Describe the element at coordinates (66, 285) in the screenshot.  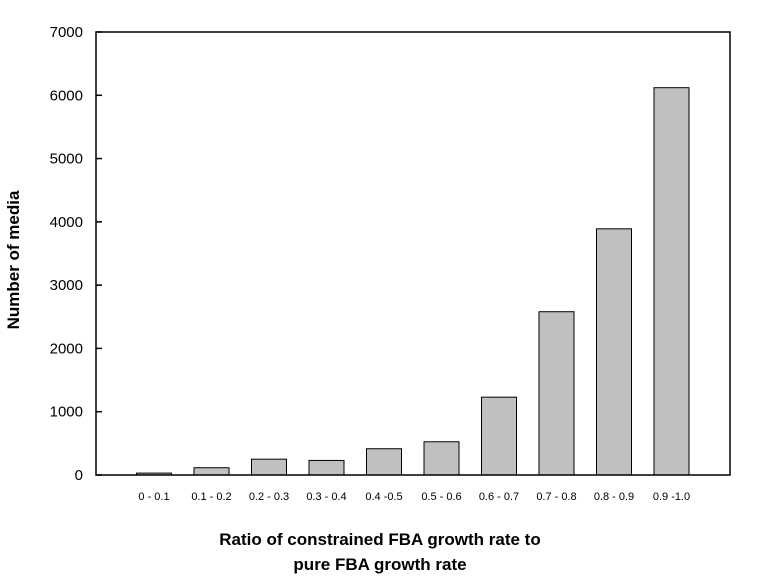
I see `y-tick-label-3: 3000` at that location.